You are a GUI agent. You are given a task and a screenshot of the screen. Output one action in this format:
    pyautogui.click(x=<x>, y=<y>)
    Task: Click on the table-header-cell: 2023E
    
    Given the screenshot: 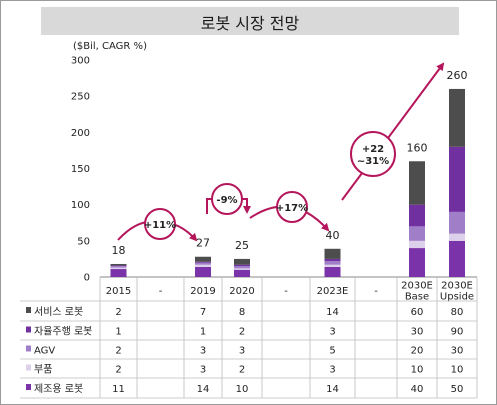 What is the action you would take?
    pyautogui.click(x=333, y=291)
    